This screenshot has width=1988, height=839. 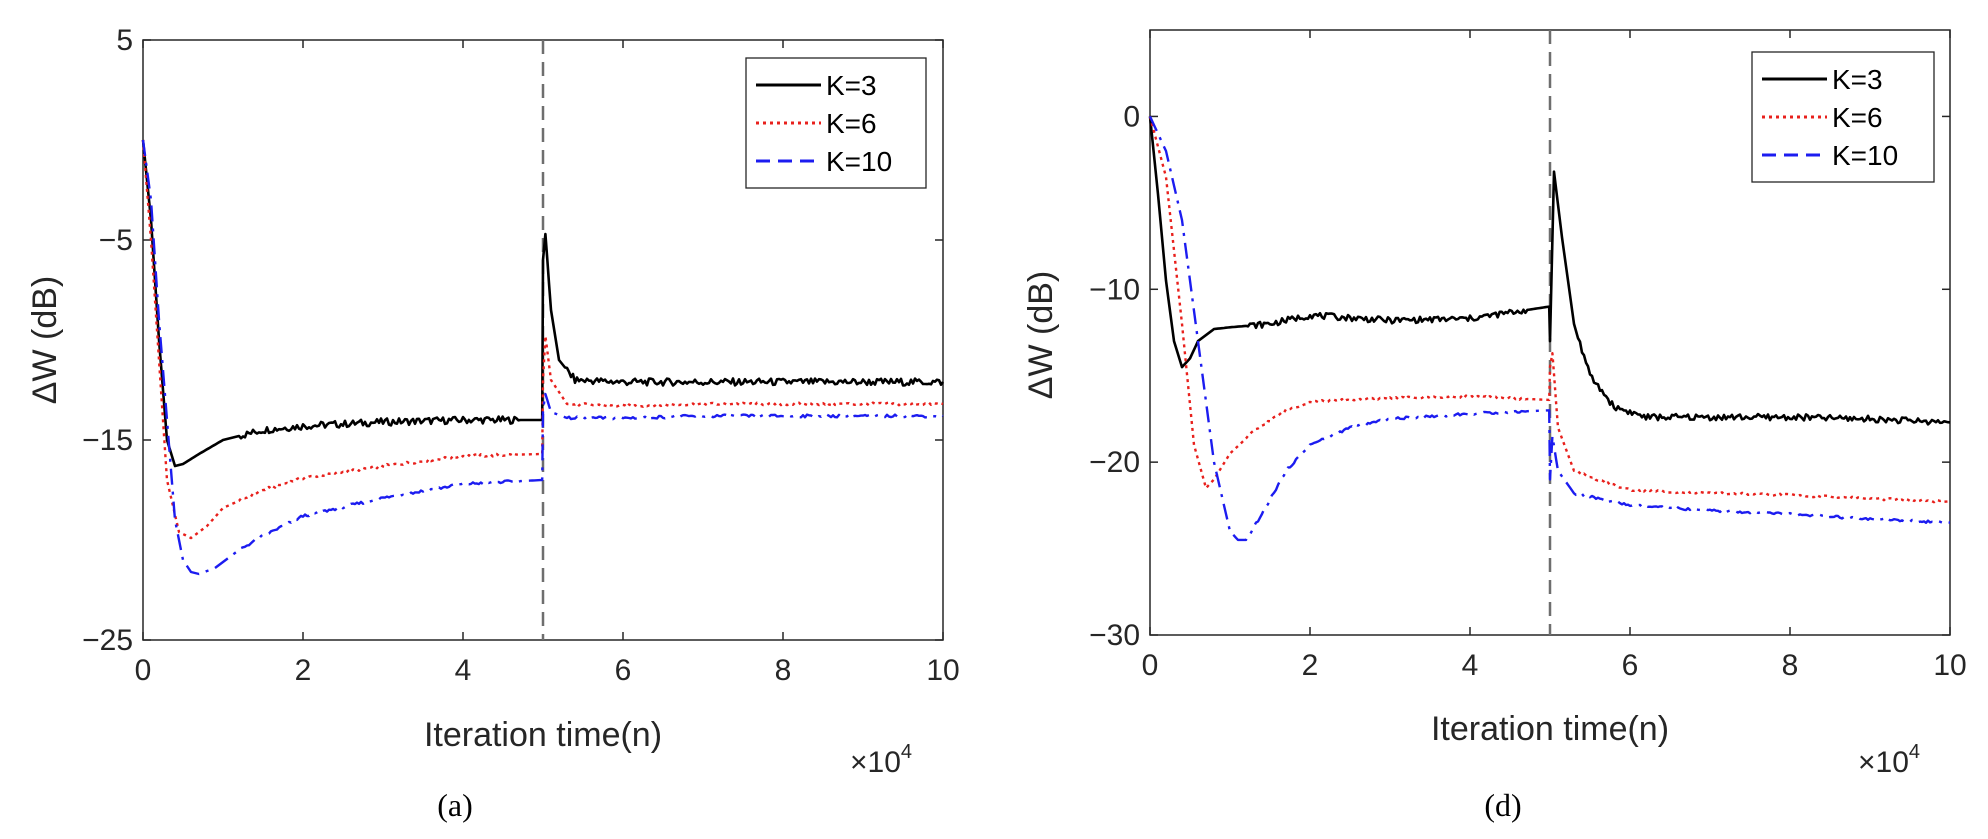 What do you see at coordinates (1131, 116) in the screenshot?
I see `y-tick-label: 0` at bounding box center [1131, 116].